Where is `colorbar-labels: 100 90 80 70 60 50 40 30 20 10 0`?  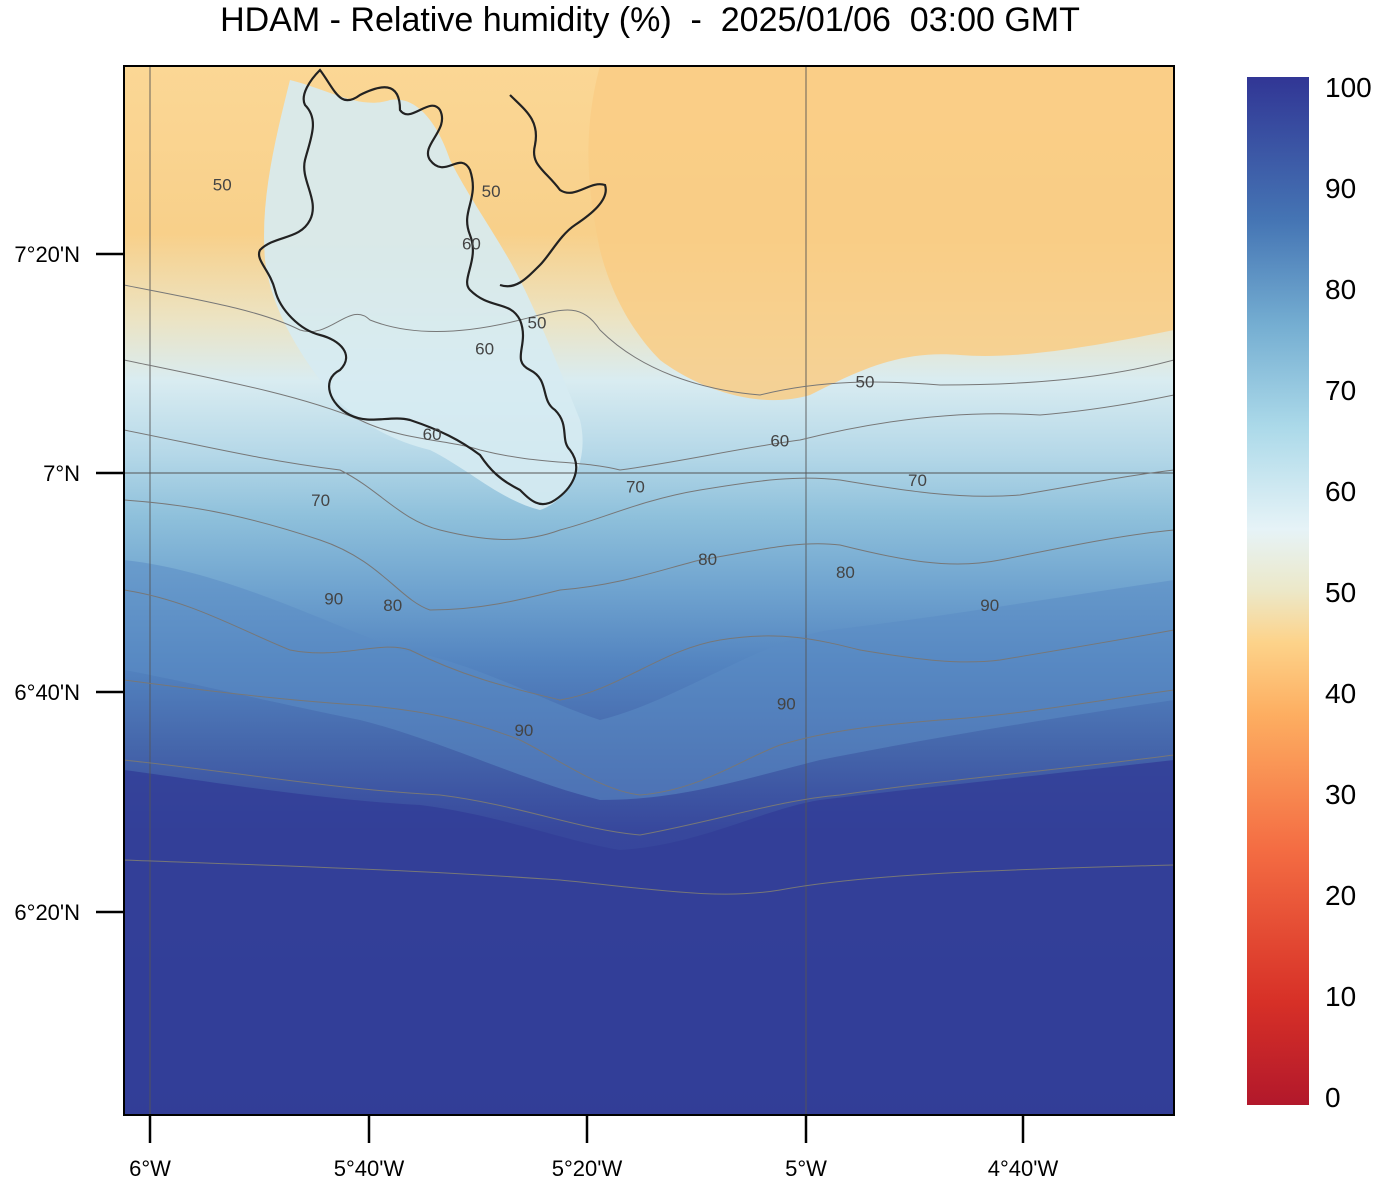 colorbar-labels: 100 90 80 70 60 50 40 30 20 10 0 is located at coordinates (1348, 592).